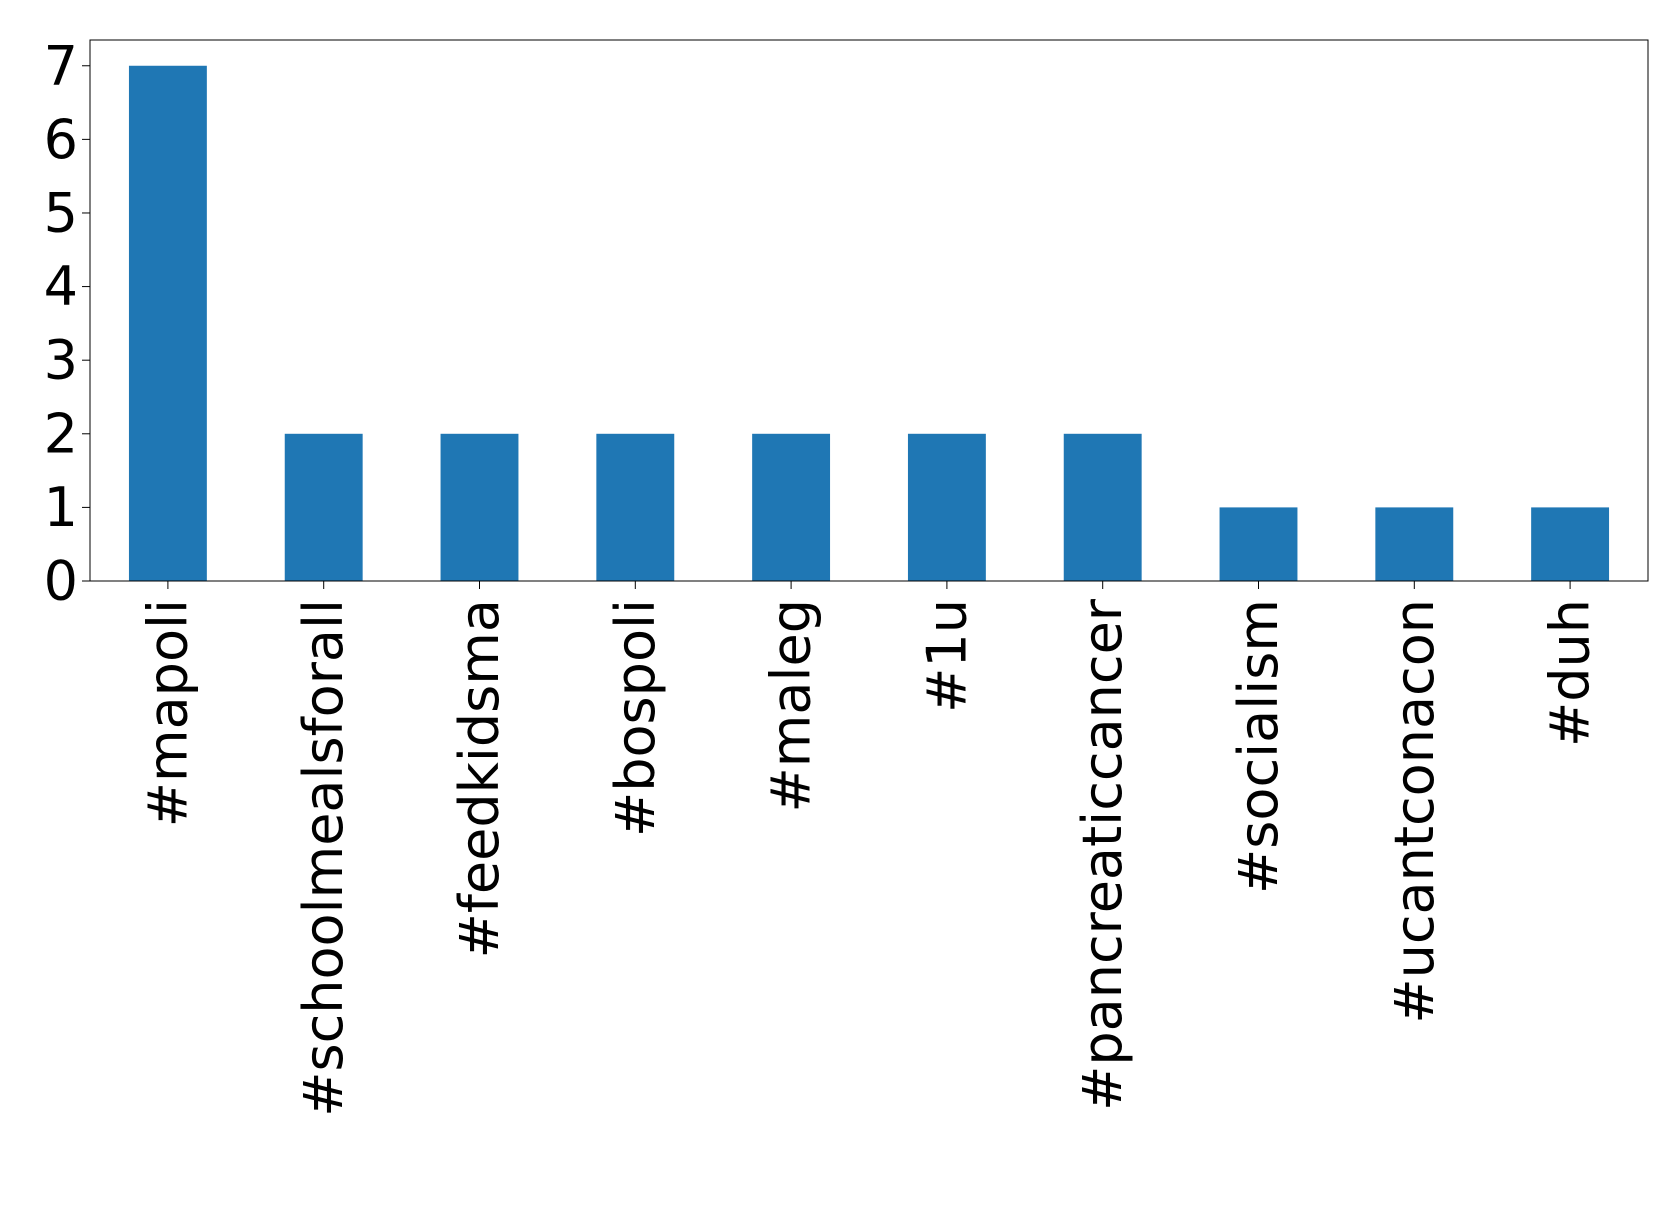 Image resolution: width=1679 pixels, height=1227 pixels. Describe the element at coordinates (61, 581) in the screenshot. I see `y-tick-label: 0` at that location.